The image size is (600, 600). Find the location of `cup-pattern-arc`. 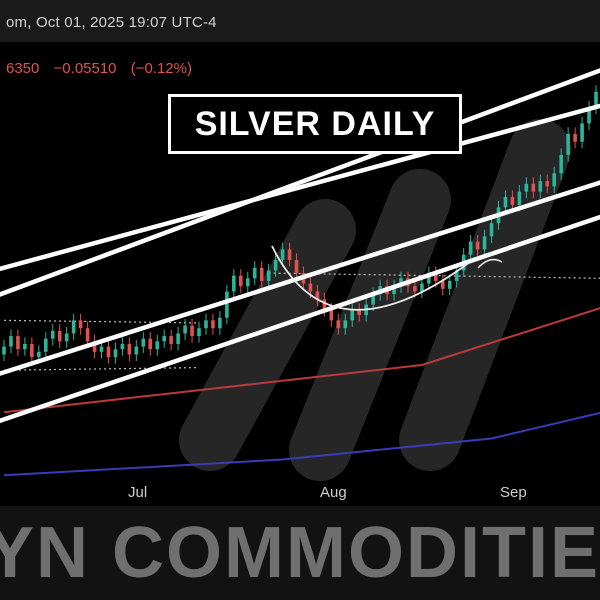

cup-pattern-arc is located at coordinates (371, 278).